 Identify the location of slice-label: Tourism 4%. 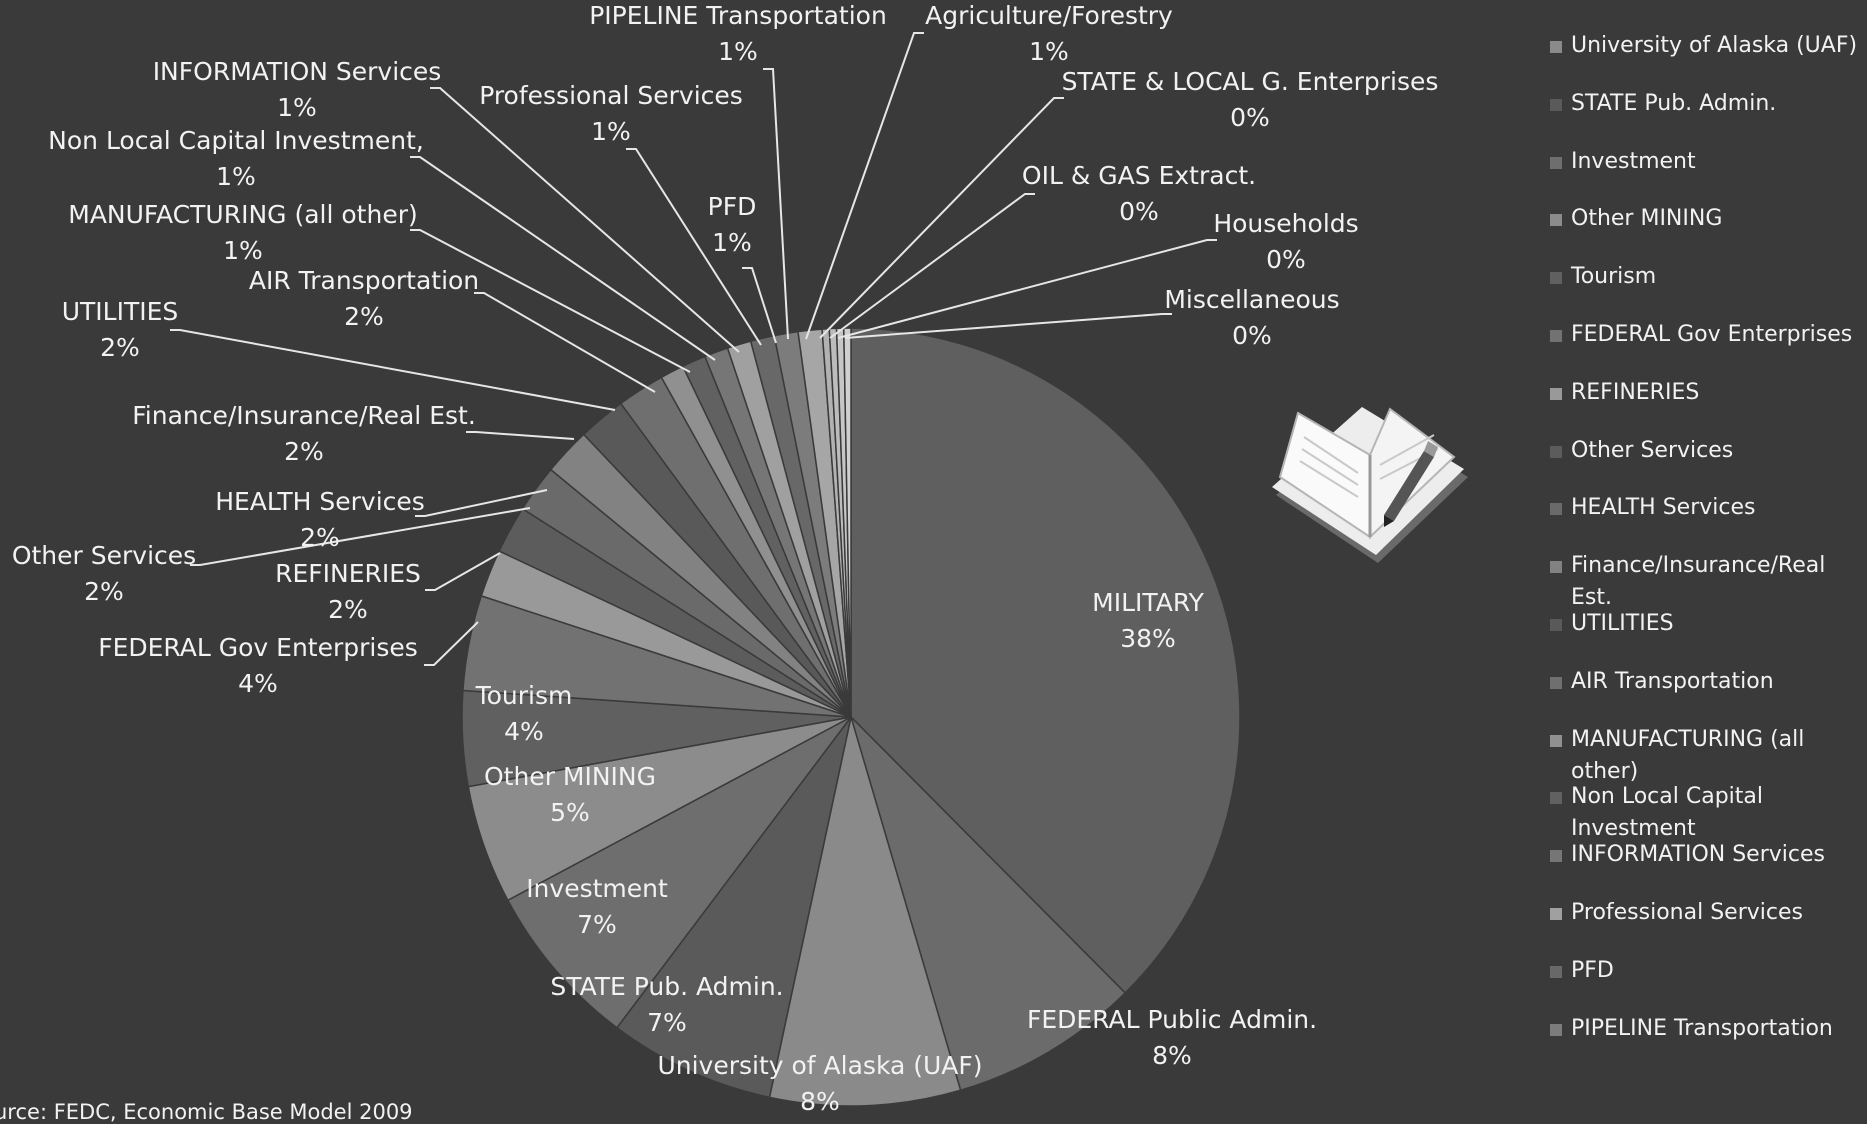
(524, 713).